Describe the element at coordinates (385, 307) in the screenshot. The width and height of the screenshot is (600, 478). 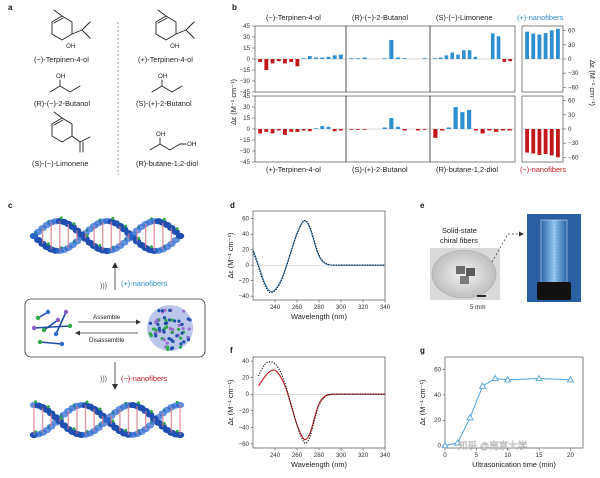
I see `x-tick-label: 340` at that location.